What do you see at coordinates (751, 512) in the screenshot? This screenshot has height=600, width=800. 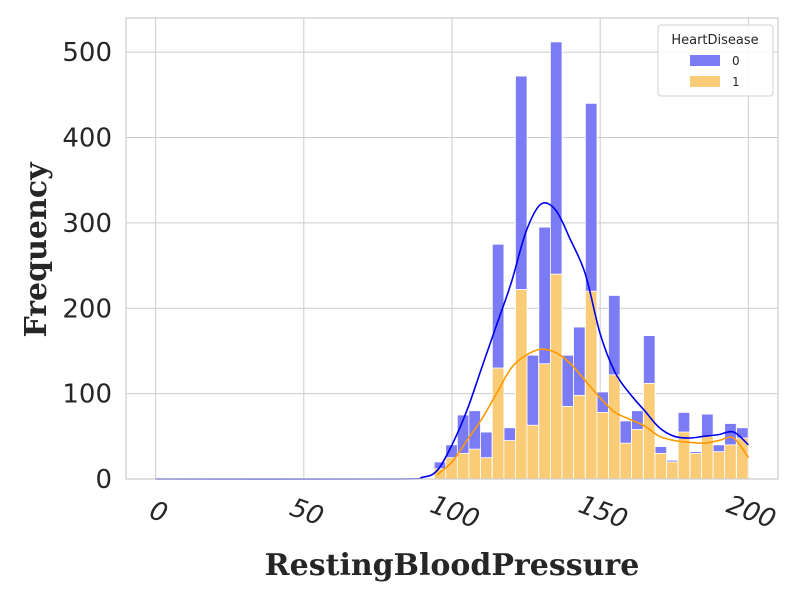 I see `x-tick-label: 200` at bounding box center [751, 512].